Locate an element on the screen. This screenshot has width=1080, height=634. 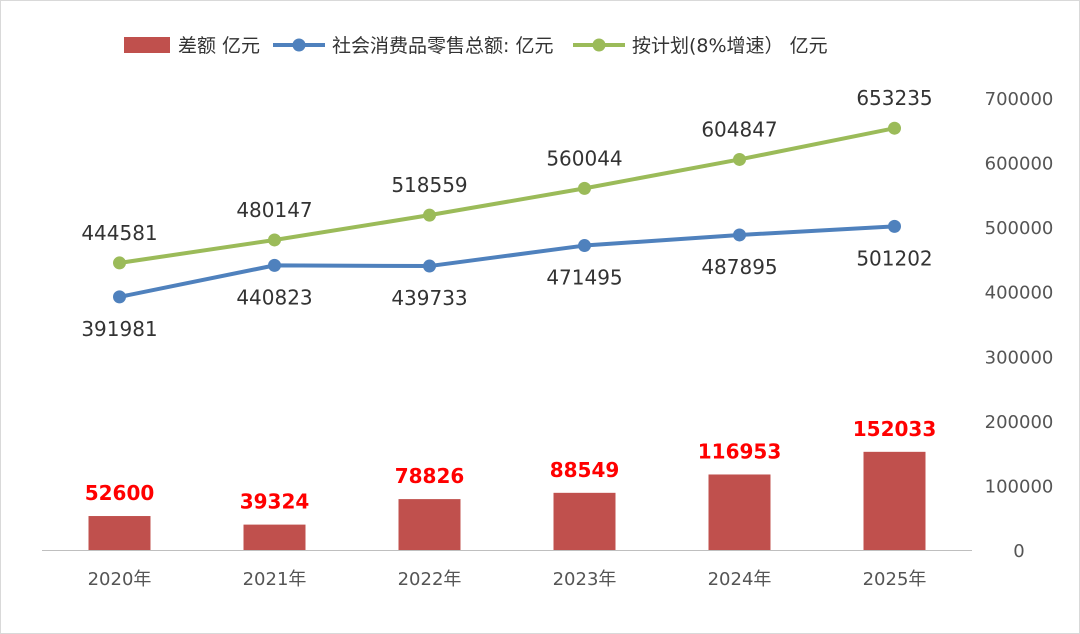
x-tick-label: 2021年 is located at coordinates (275, 579).